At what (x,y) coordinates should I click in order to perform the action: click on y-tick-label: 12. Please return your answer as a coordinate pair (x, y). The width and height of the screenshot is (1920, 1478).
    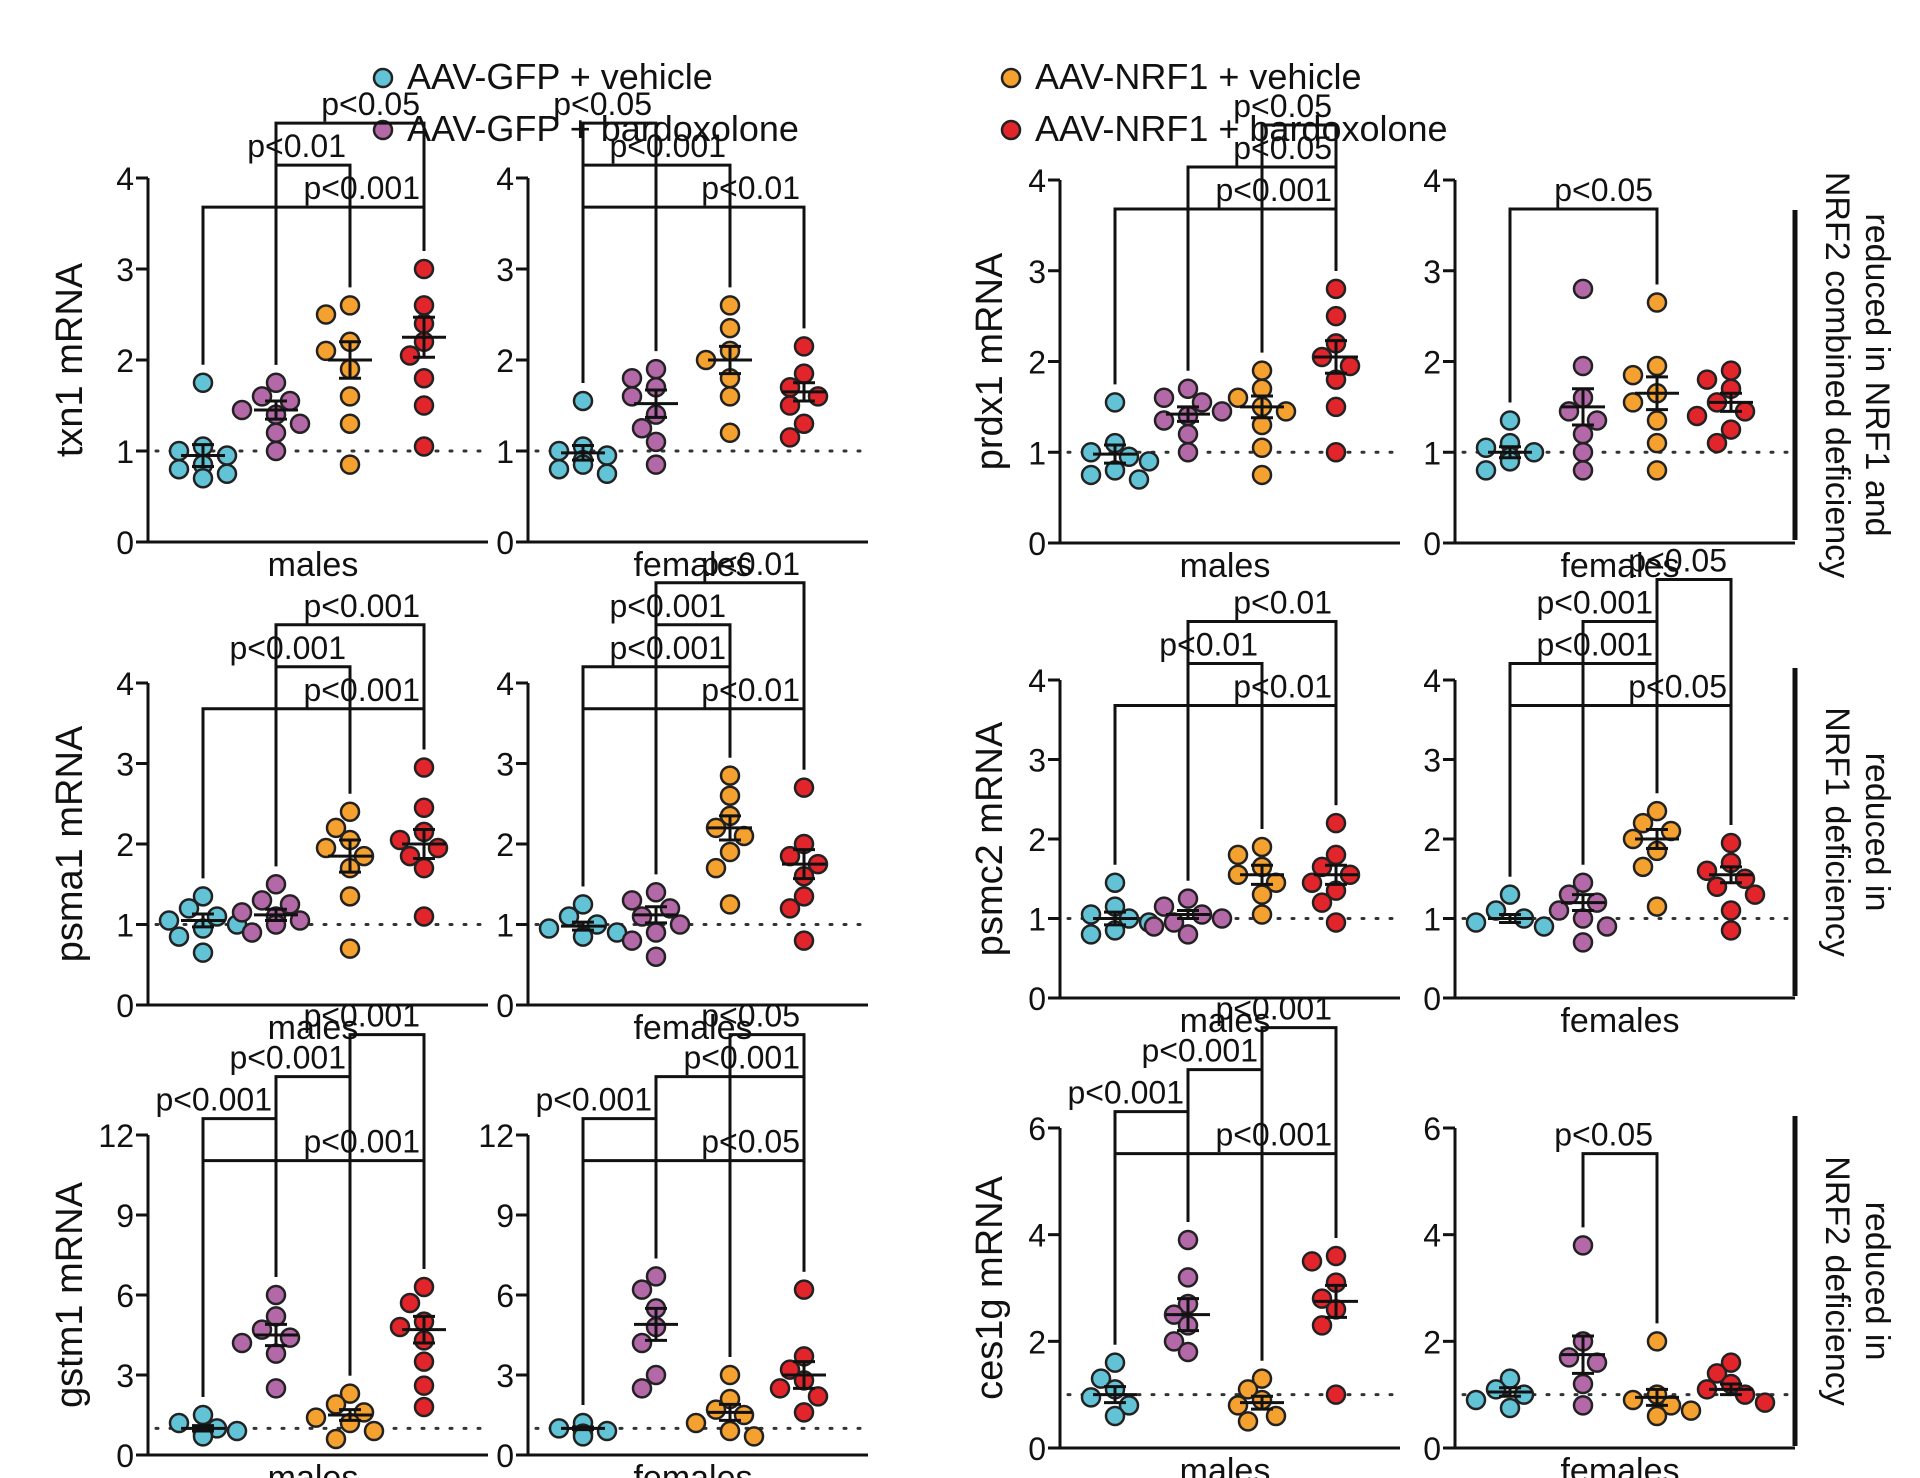
    Looking at the image, I should click on (116, 1136).